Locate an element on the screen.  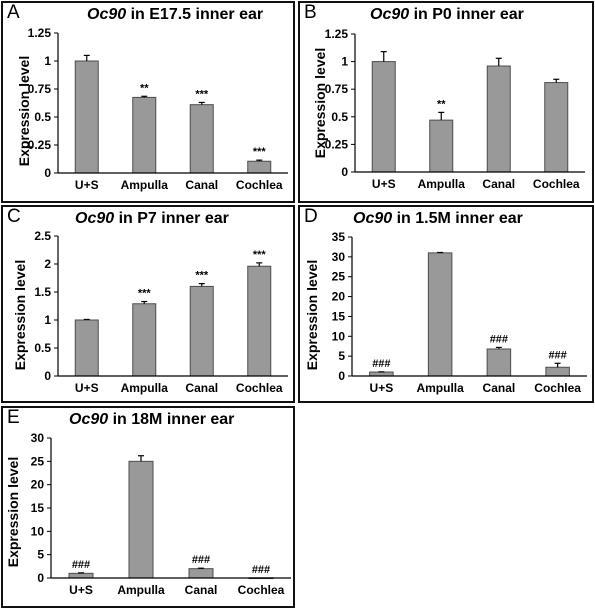
panel-letter: C is located at coordinates (14, 216).